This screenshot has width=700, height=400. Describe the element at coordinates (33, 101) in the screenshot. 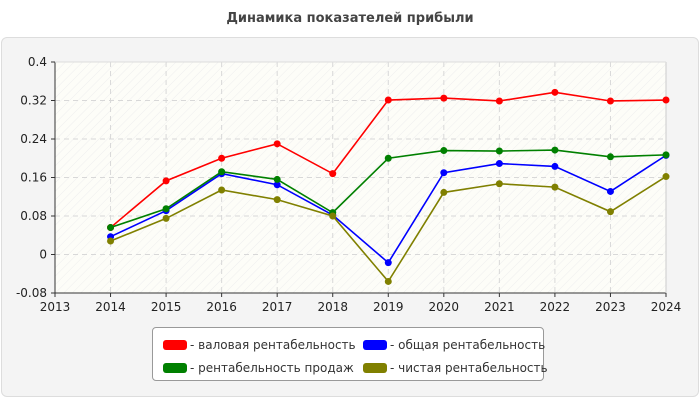

I see `y-tick-label: 0.32` at that location.